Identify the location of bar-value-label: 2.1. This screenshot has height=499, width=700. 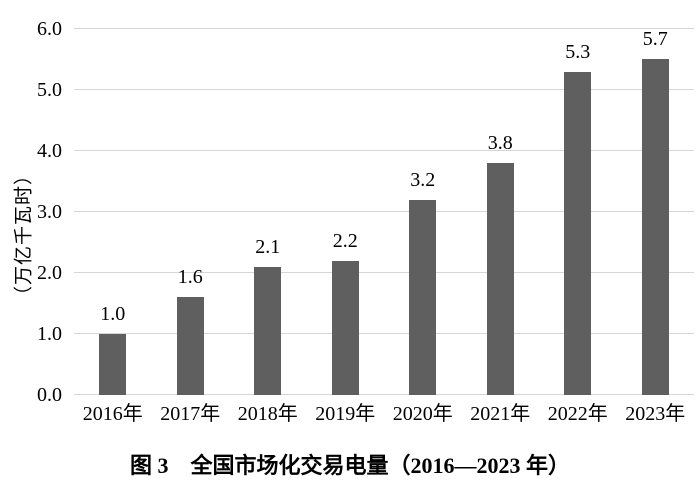
(268, 247).